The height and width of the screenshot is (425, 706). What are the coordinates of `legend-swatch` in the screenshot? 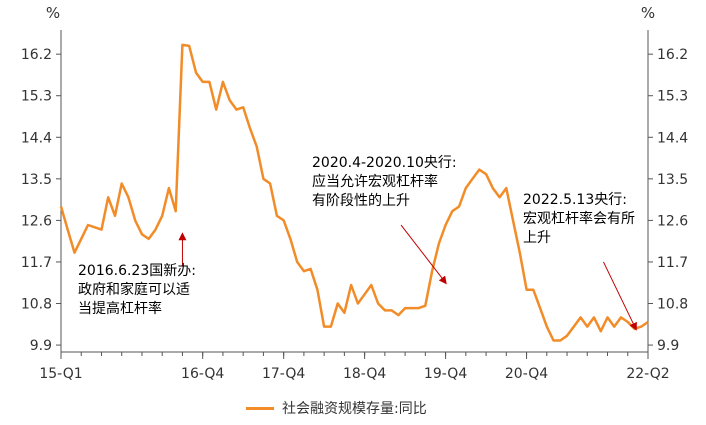 It's located at (260, 408).